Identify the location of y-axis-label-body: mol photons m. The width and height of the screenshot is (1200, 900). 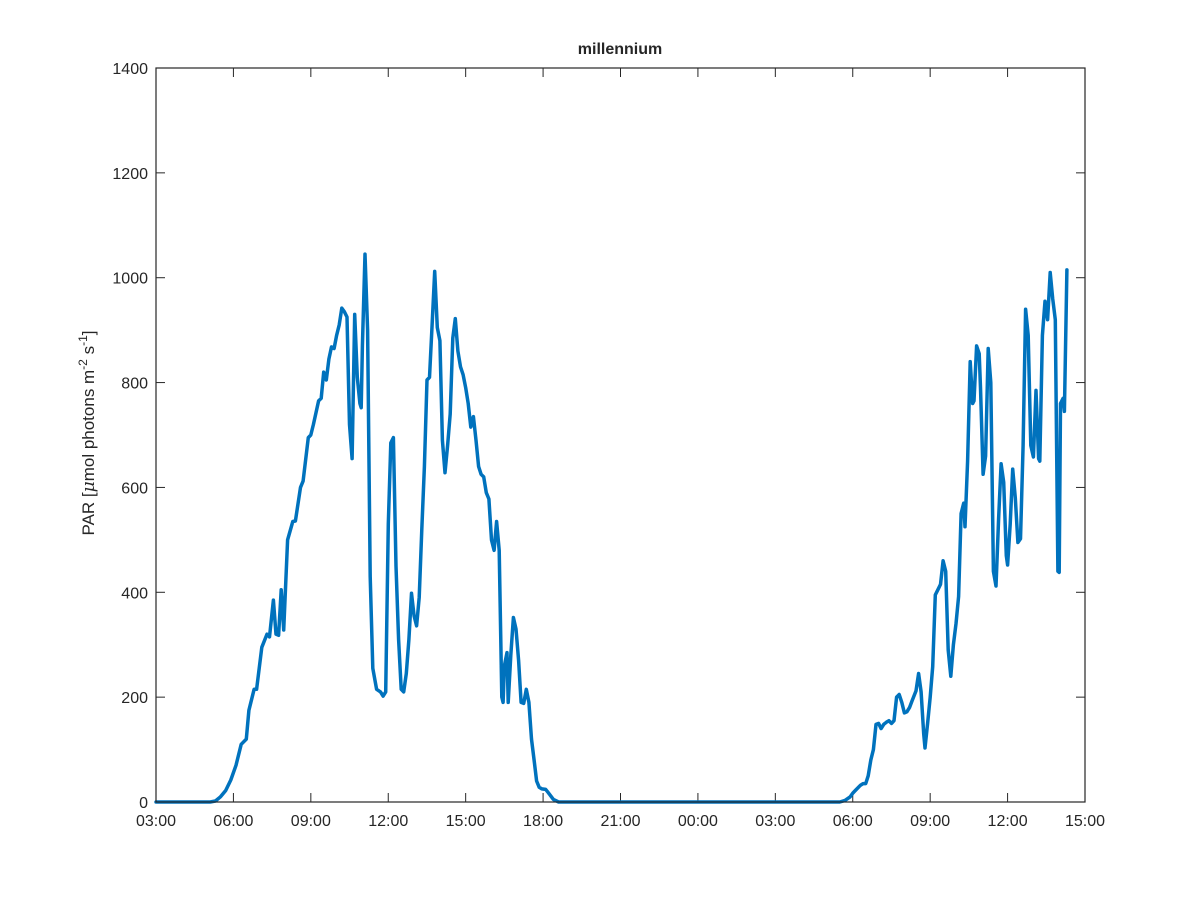
(88, 426).